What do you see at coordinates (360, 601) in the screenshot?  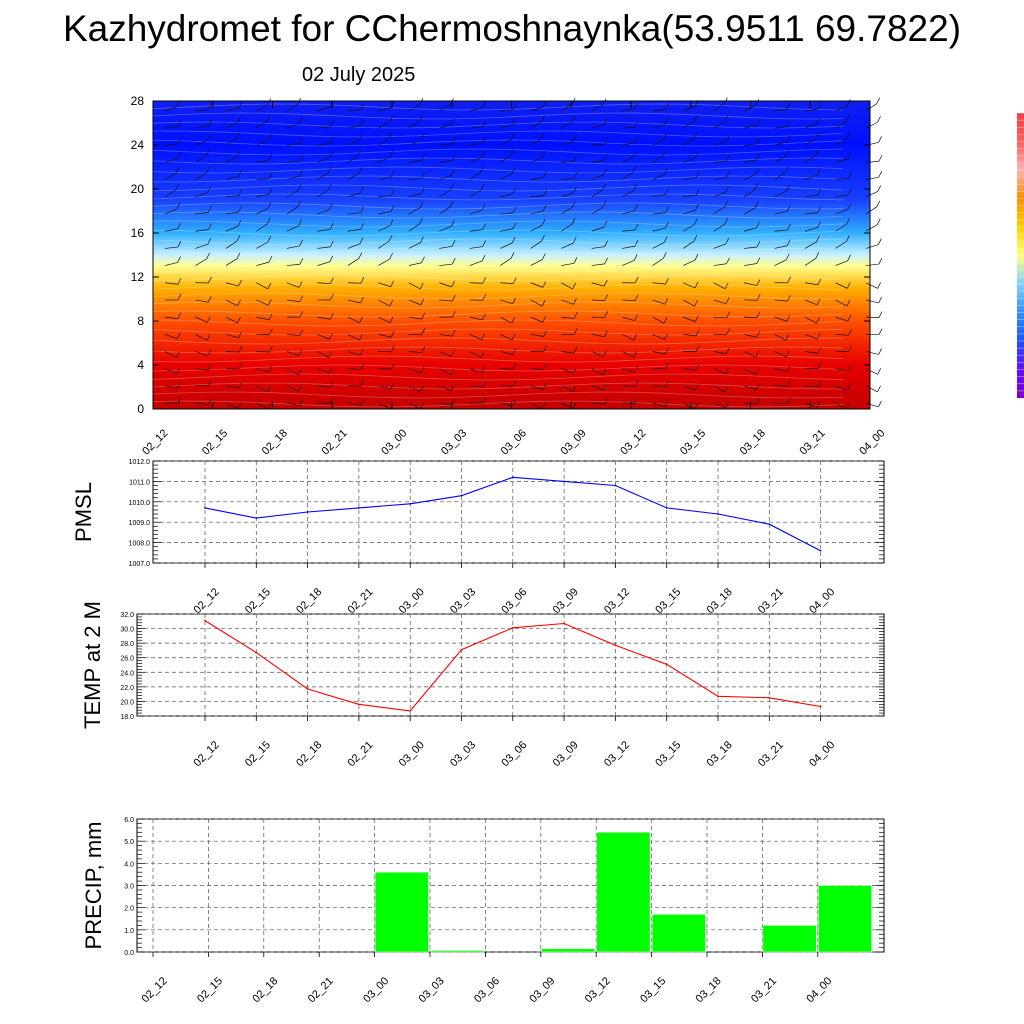 I see `x-tick-label: 02_21` at bounding box center [360, 601].